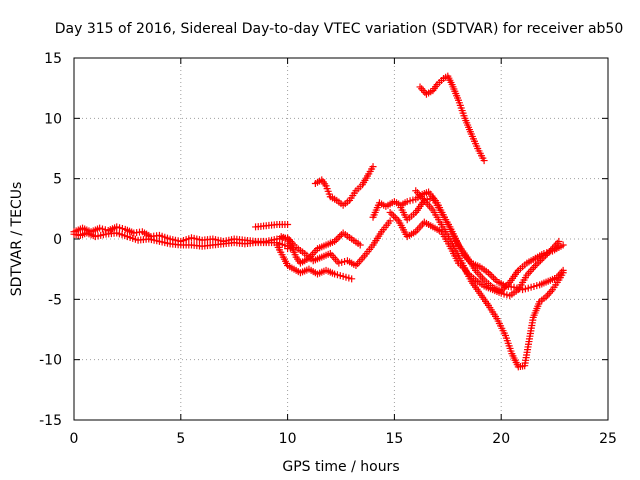 This screenshot has height=480, width=640. I want to click on x-tick-label: 20, so click(501, 439).